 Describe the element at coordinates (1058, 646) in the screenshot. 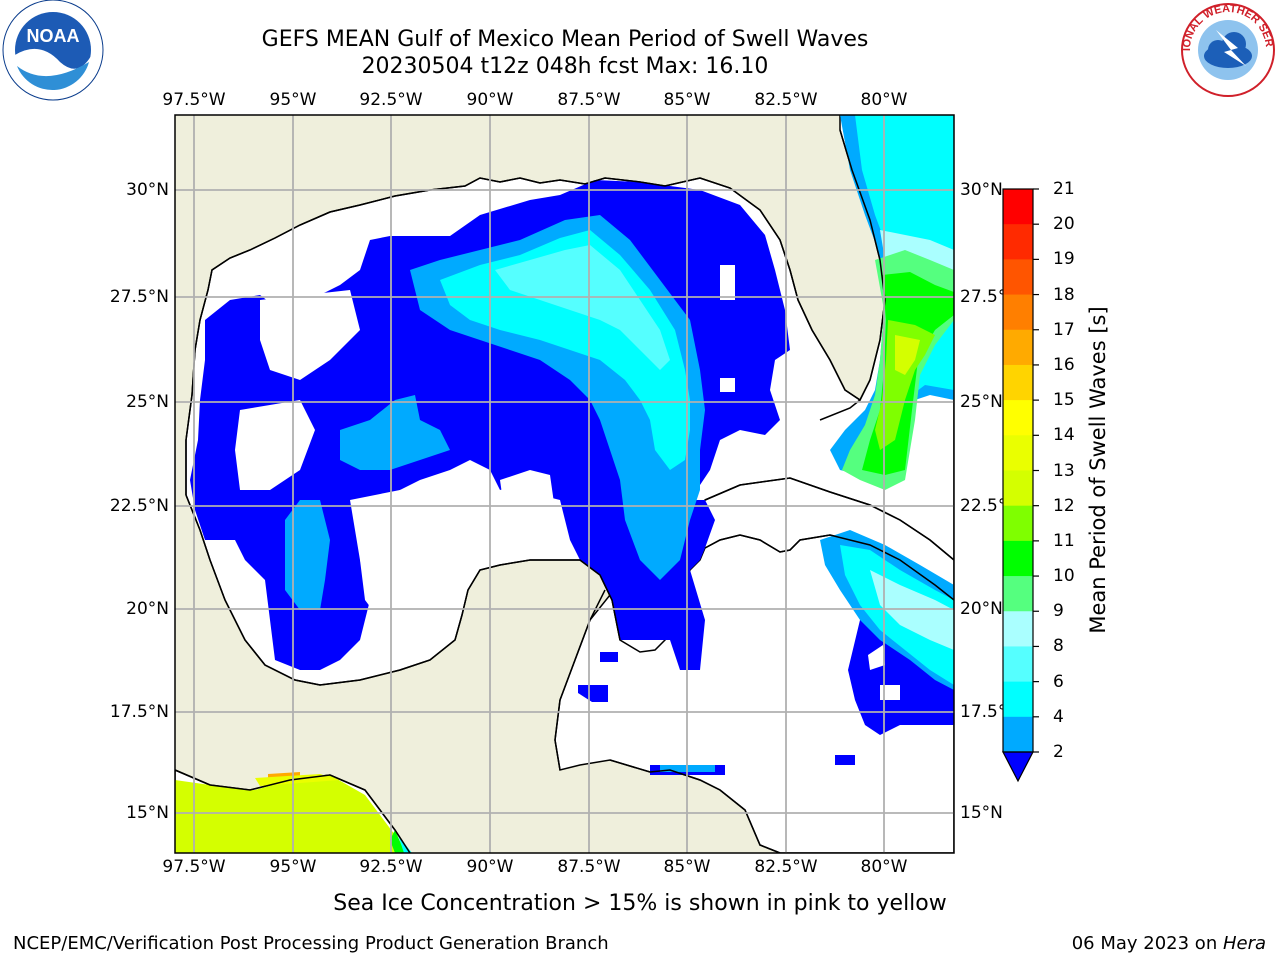

I see `colorbar-tick-label: 8` at that location.